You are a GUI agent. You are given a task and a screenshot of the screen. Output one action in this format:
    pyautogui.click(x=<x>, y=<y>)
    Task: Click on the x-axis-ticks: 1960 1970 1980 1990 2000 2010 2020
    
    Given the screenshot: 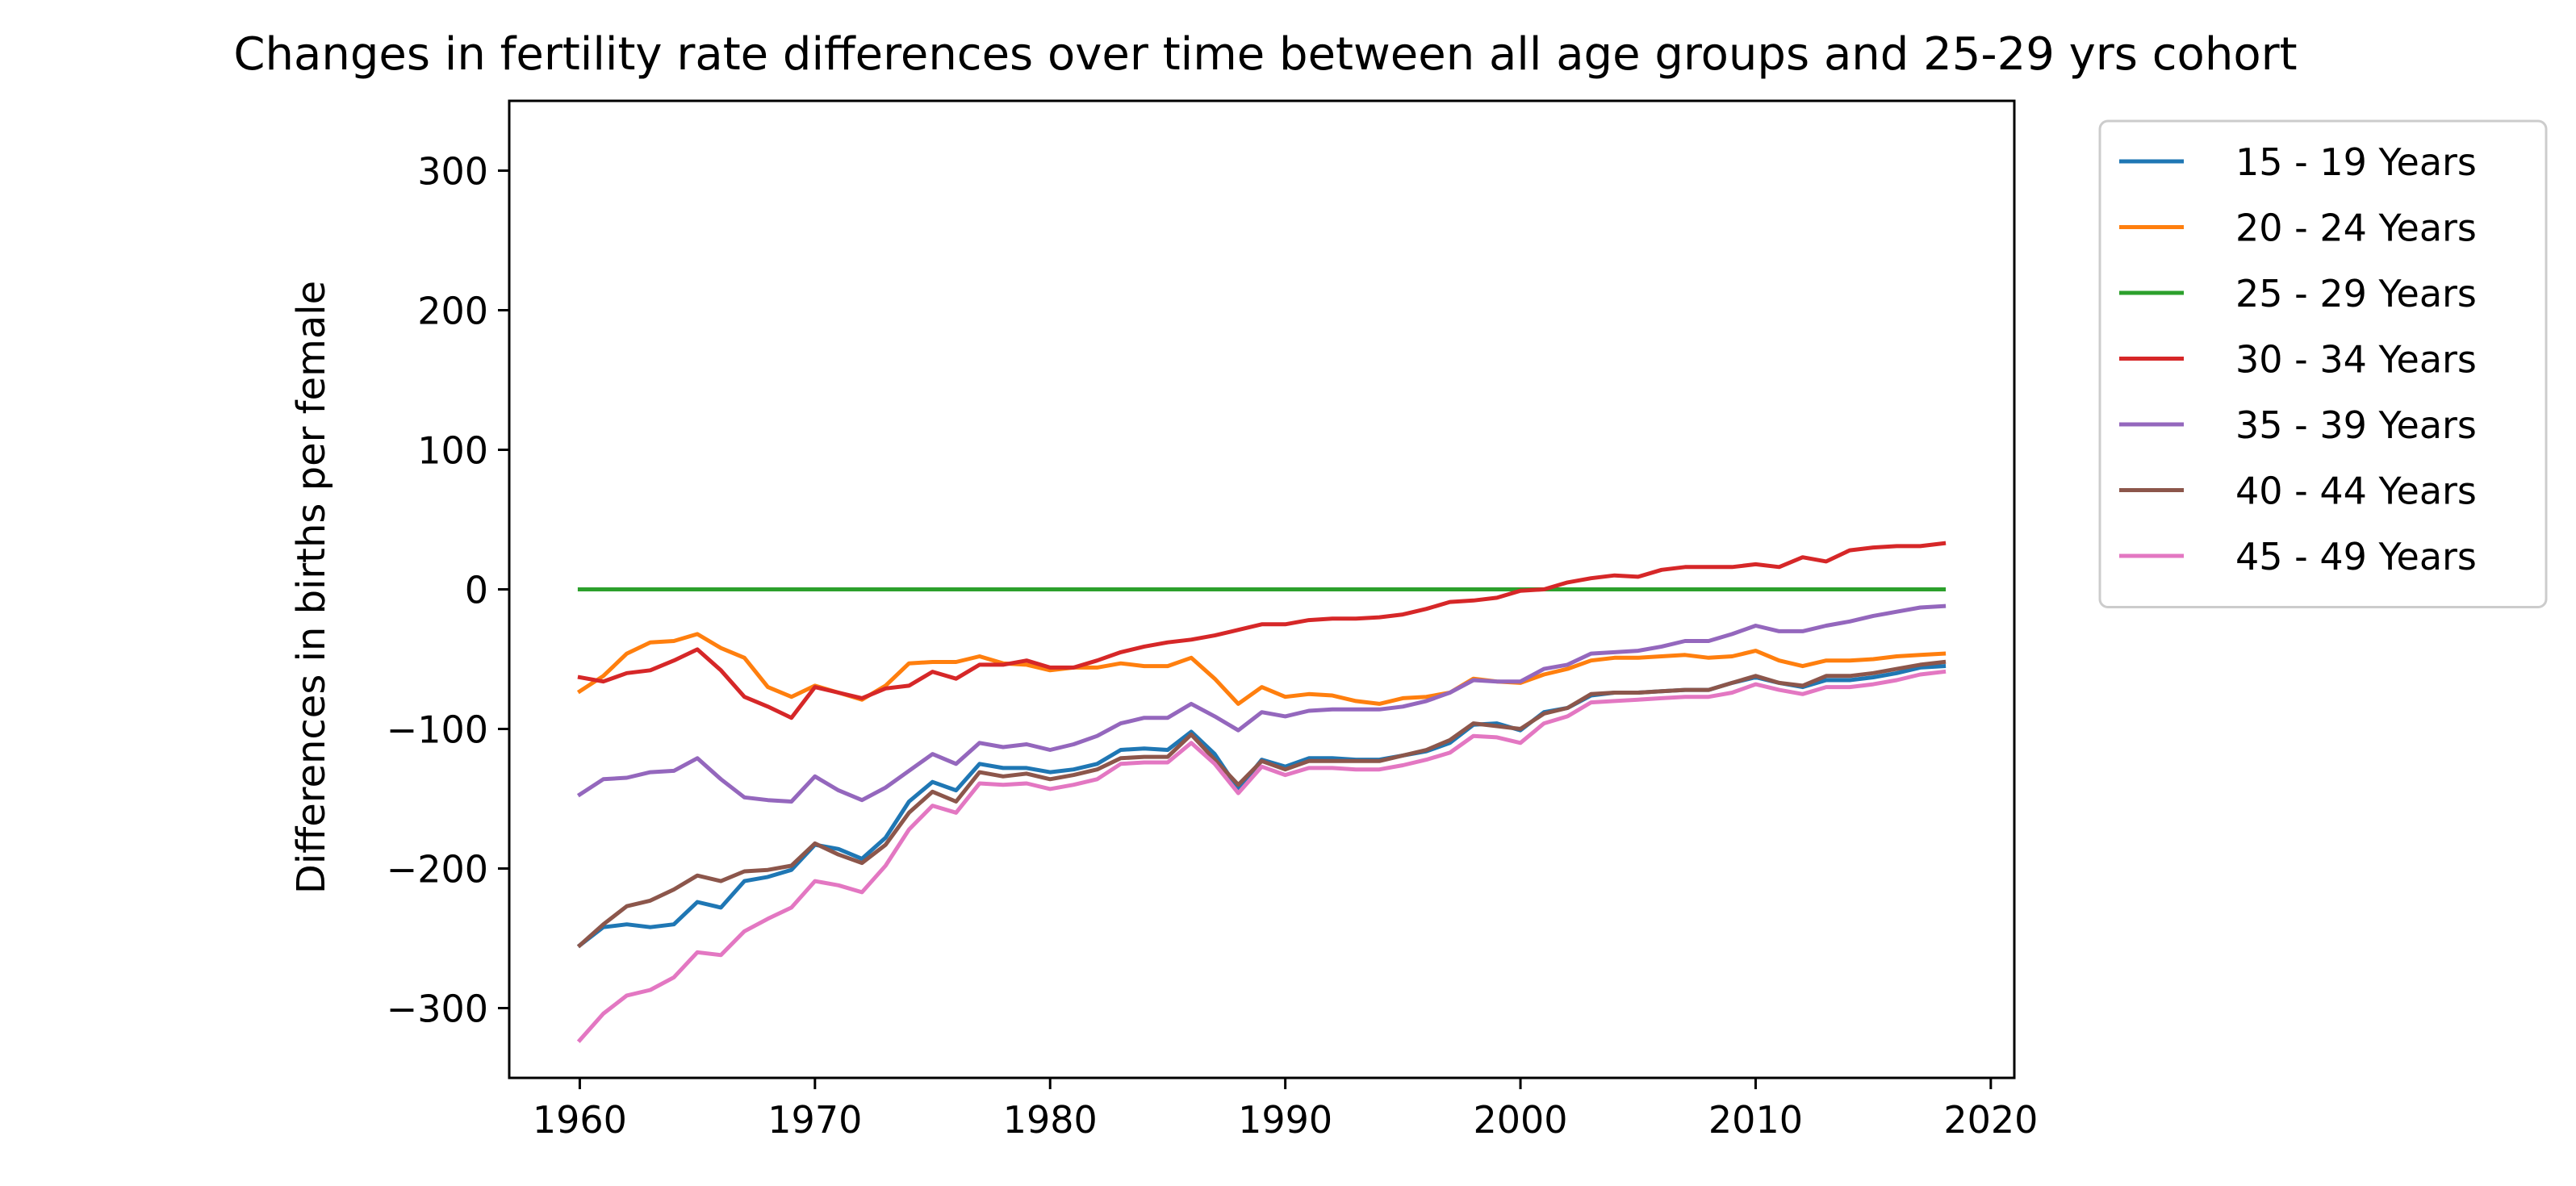 What is the action you would take?
    pyautogui.click(x=1285, y=1110)
    